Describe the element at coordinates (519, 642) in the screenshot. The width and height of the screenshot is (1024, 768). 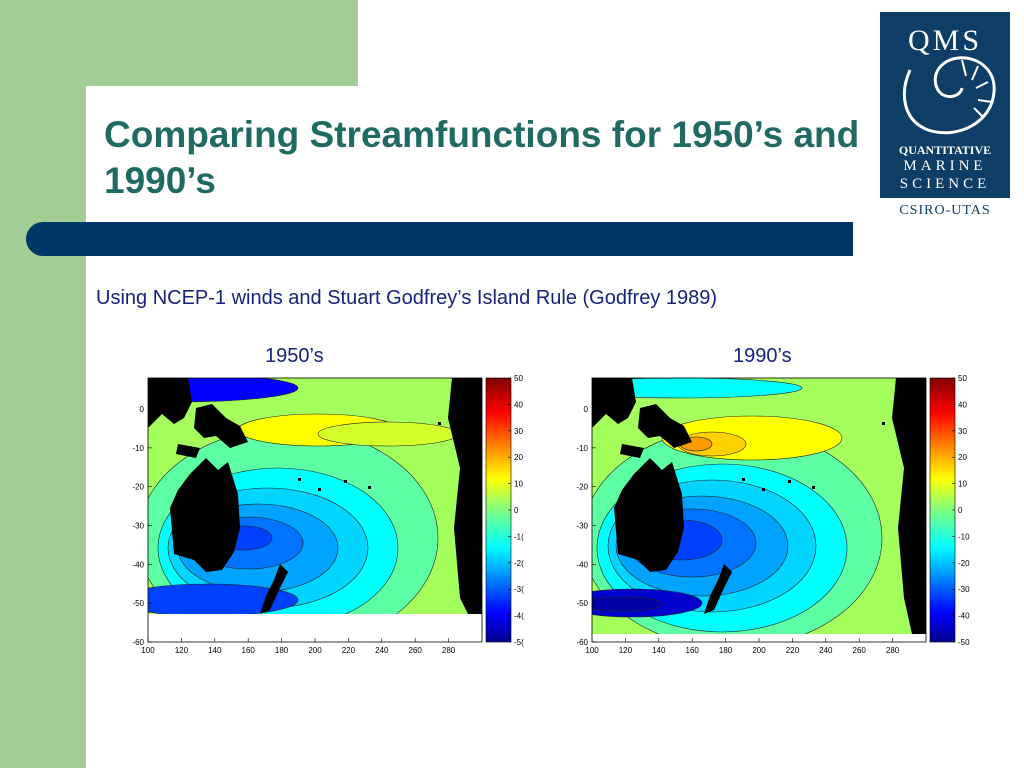
I see `colorbar-tick-label: -5(` at that location.